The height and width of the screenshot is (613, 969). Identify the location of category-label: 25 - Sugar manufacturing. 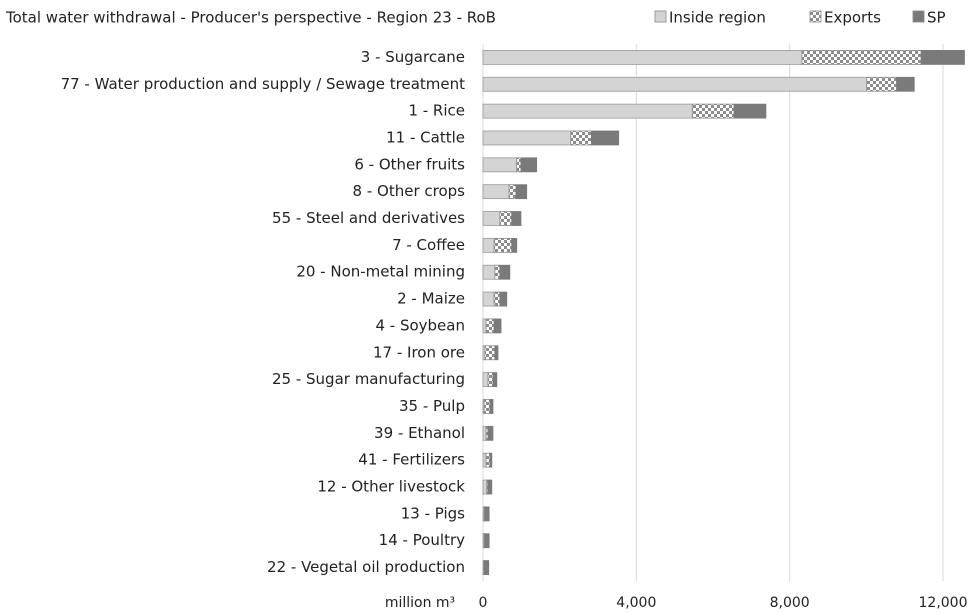
(368, 379).